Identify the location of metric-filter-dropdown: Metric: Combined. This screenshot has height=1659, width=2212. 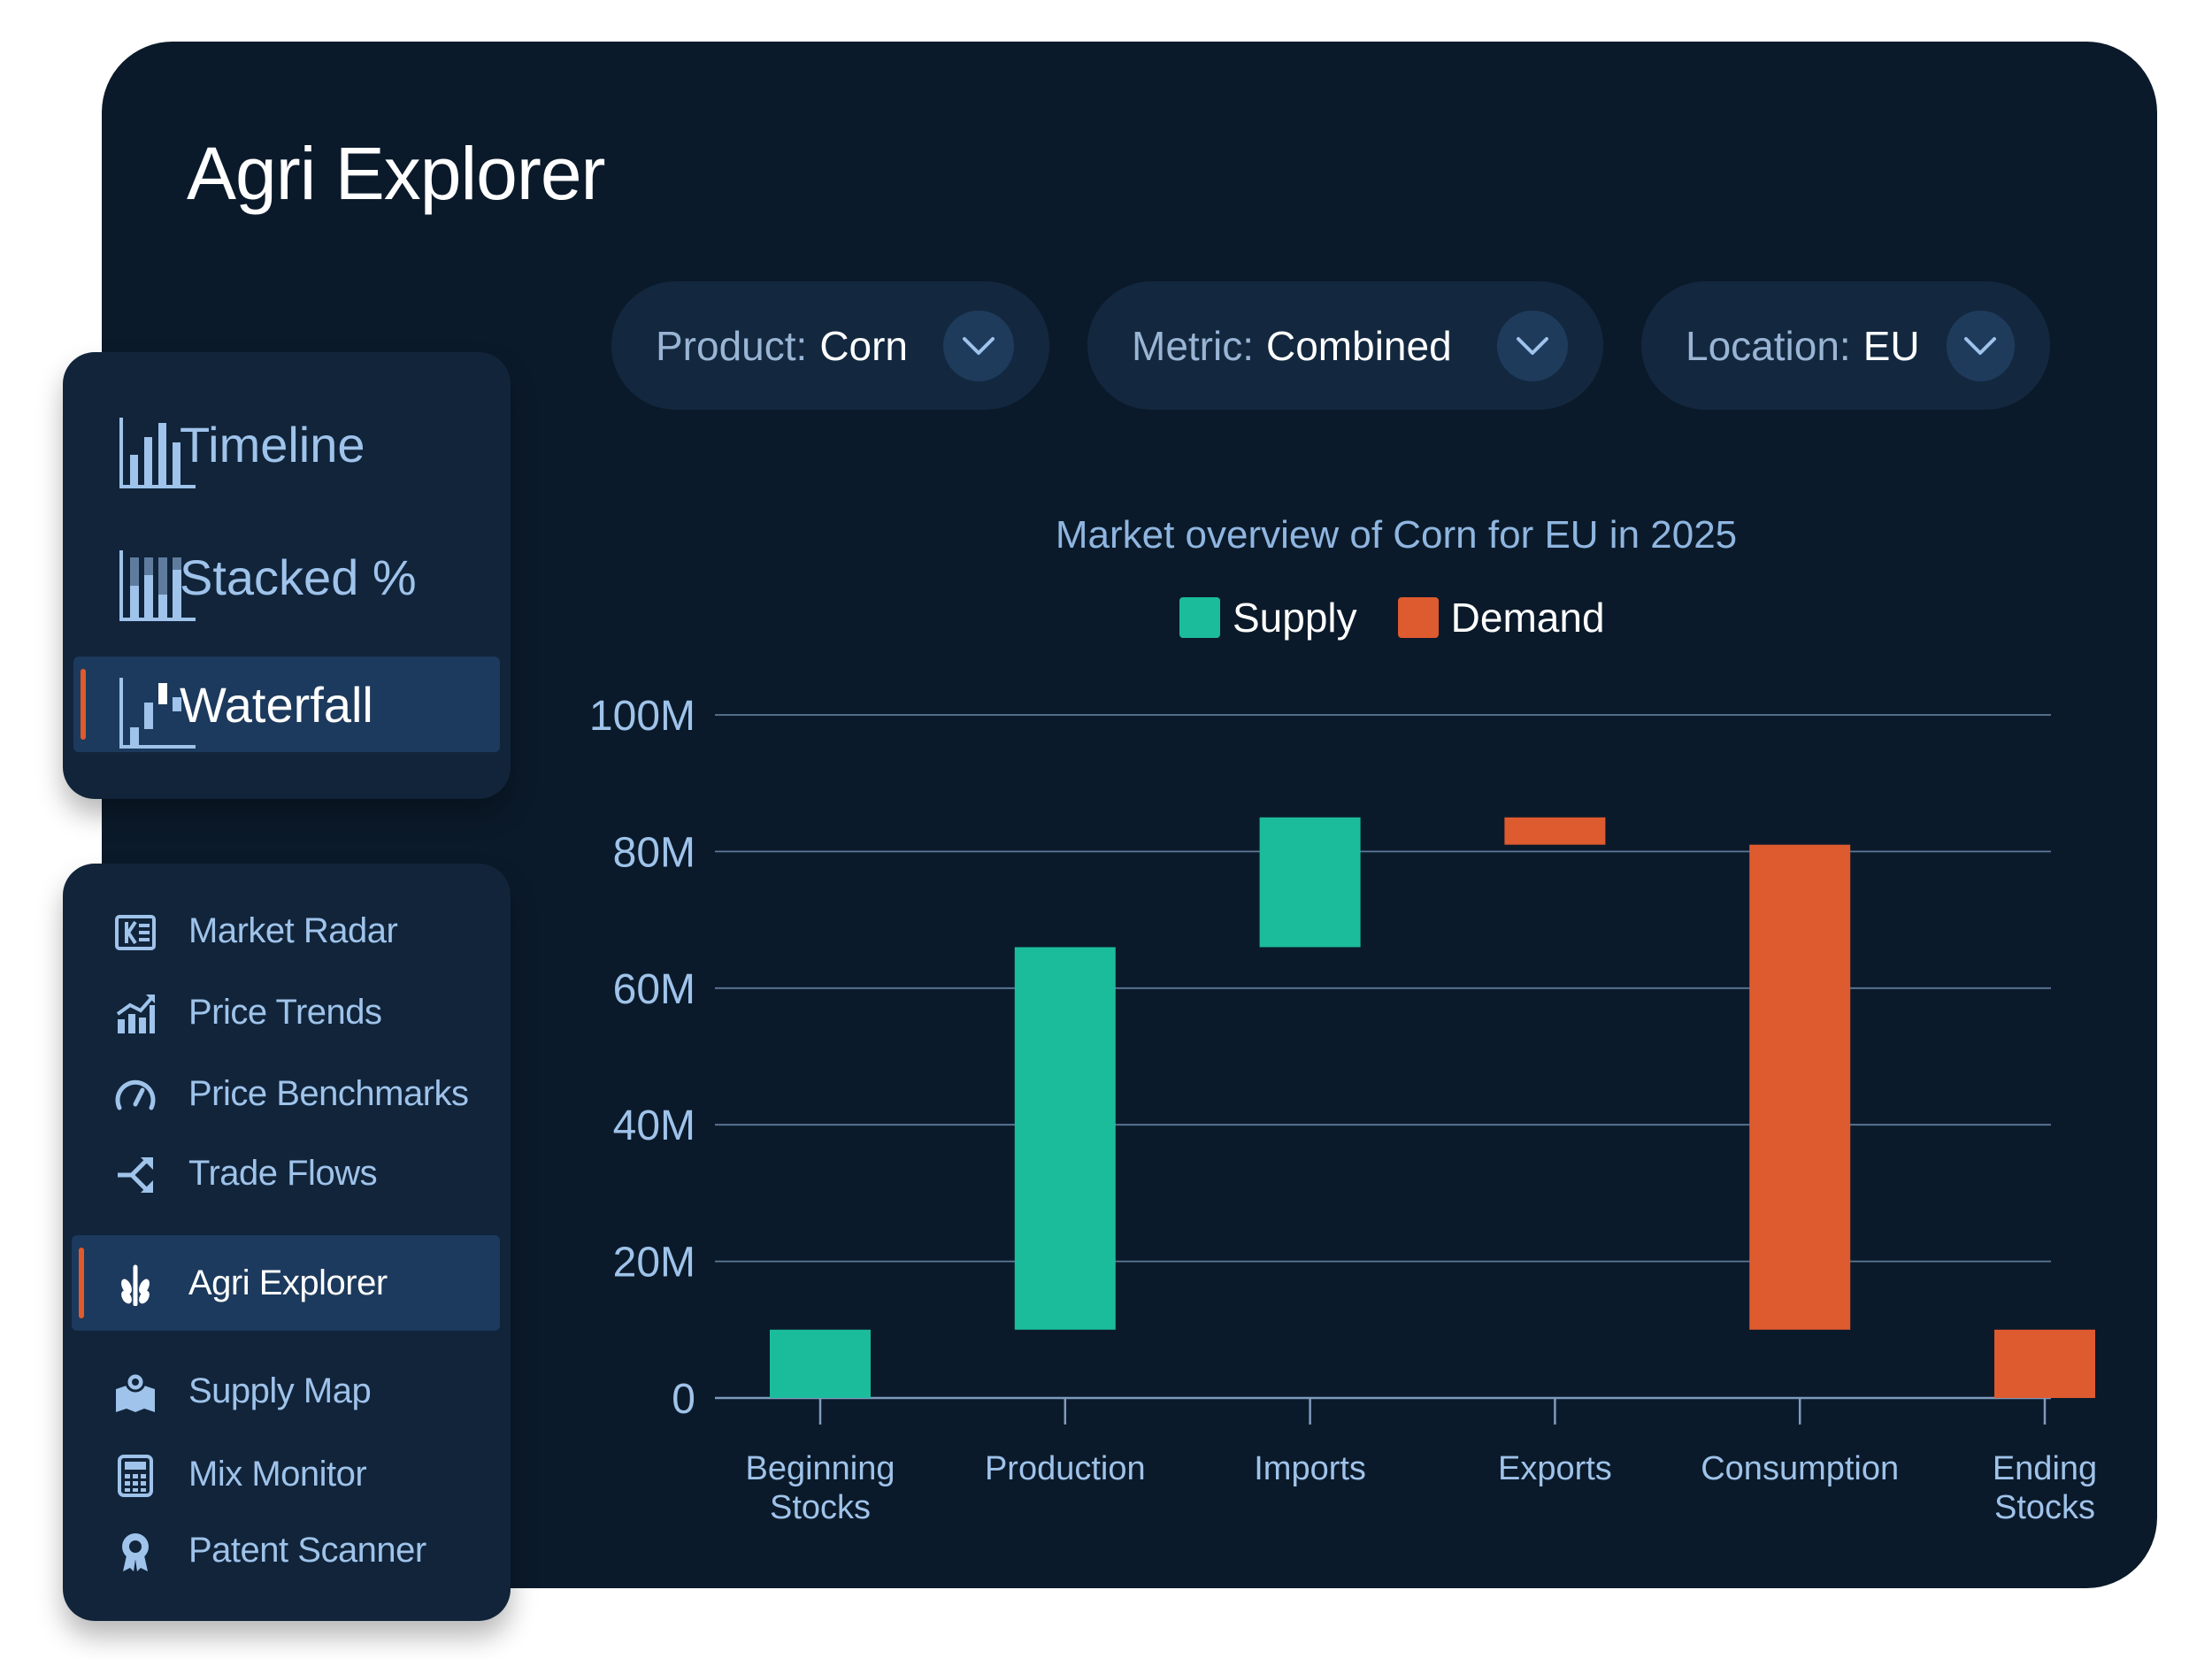
(1345, 346).